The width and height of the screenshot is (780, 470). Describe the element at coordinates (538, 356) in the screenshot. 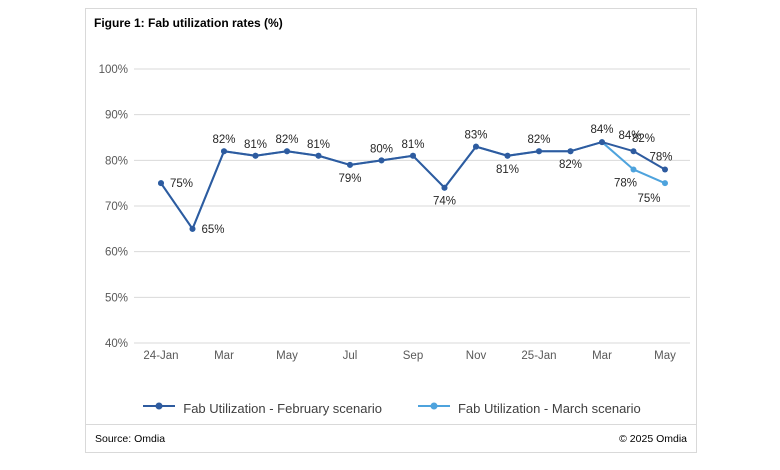

I see `x-axis-tick-label: 25-Jan` at that location.